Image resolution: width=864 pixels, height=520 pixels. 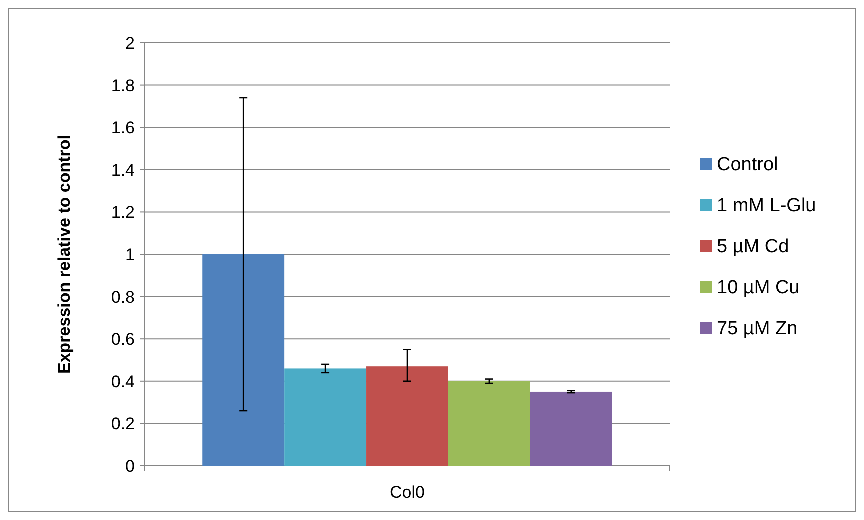 I want to click on y-tick-label: 1.2, so click(x=123, y=212).